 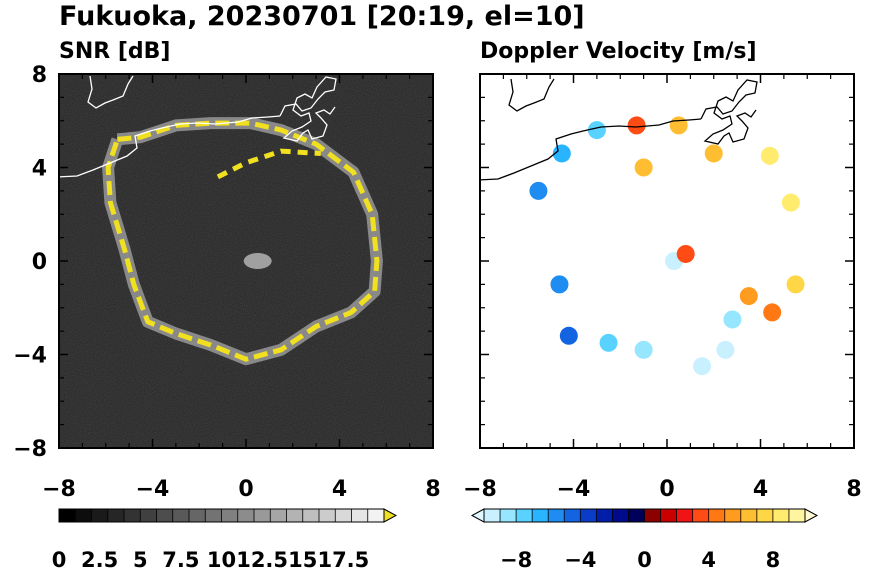 I want to click on snr-ytick-label-2: 0, so click(x=39, y=262).